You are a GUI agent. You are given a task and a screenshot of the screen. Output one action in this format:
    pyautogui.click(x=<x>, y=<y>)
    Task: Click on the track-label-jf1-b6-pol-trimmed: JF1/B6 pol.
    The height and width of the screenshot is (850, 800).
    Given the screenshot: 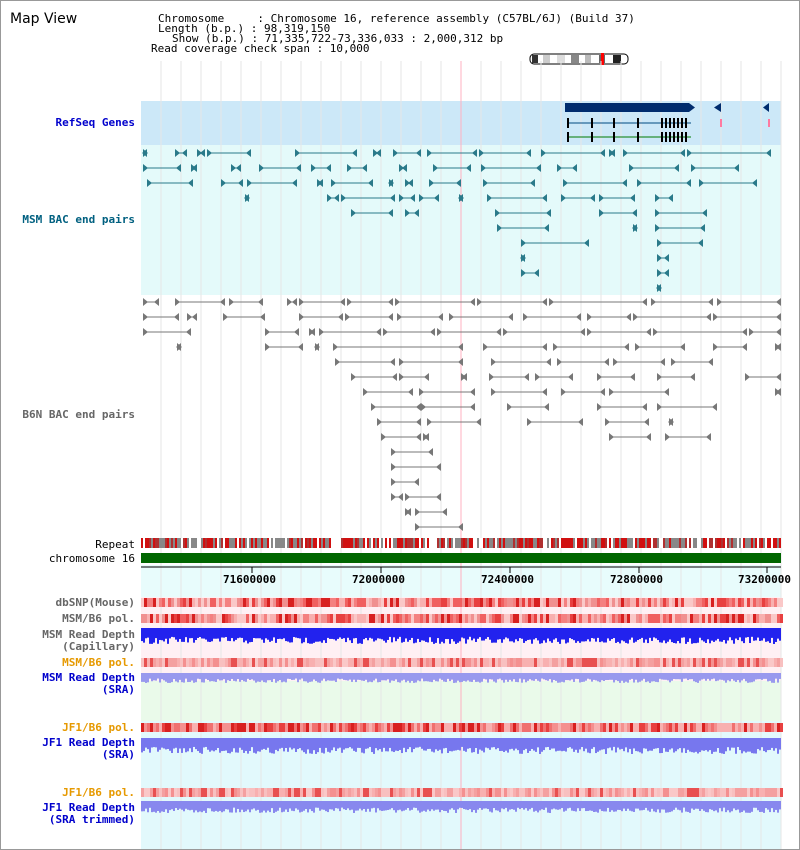 What is the action you would take?
    pyautogui.click(x=98, y=792)
    